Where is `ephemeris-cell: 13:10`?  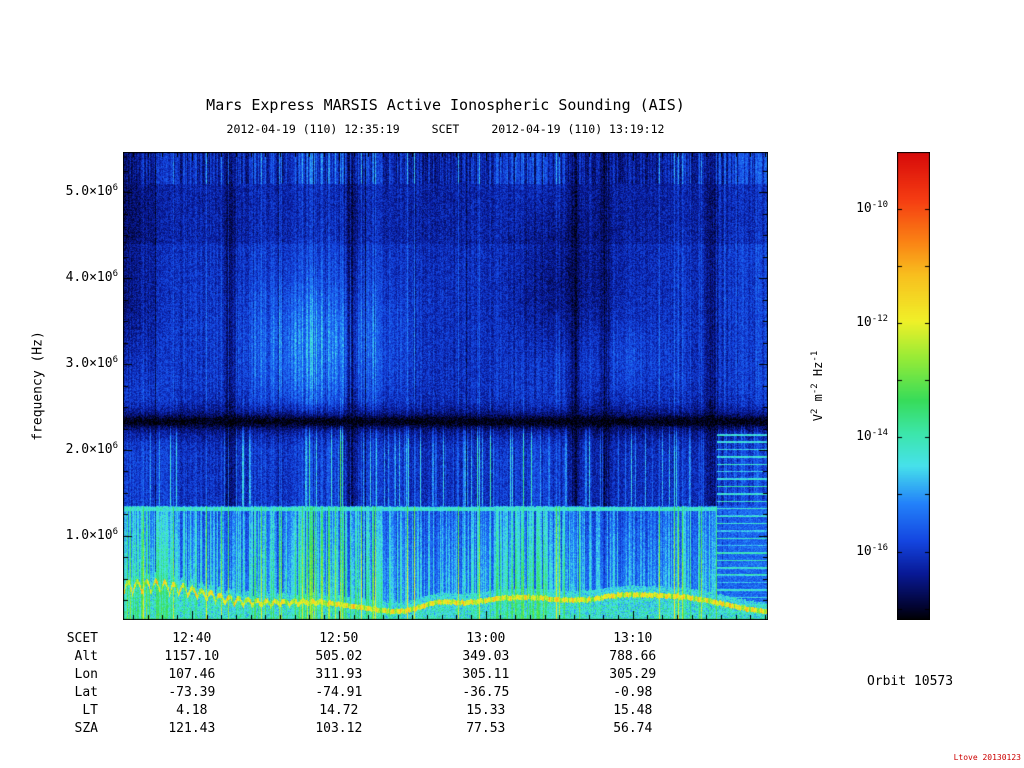 ephemeris-cell: 13:10 is located at coordinates (633, 638).